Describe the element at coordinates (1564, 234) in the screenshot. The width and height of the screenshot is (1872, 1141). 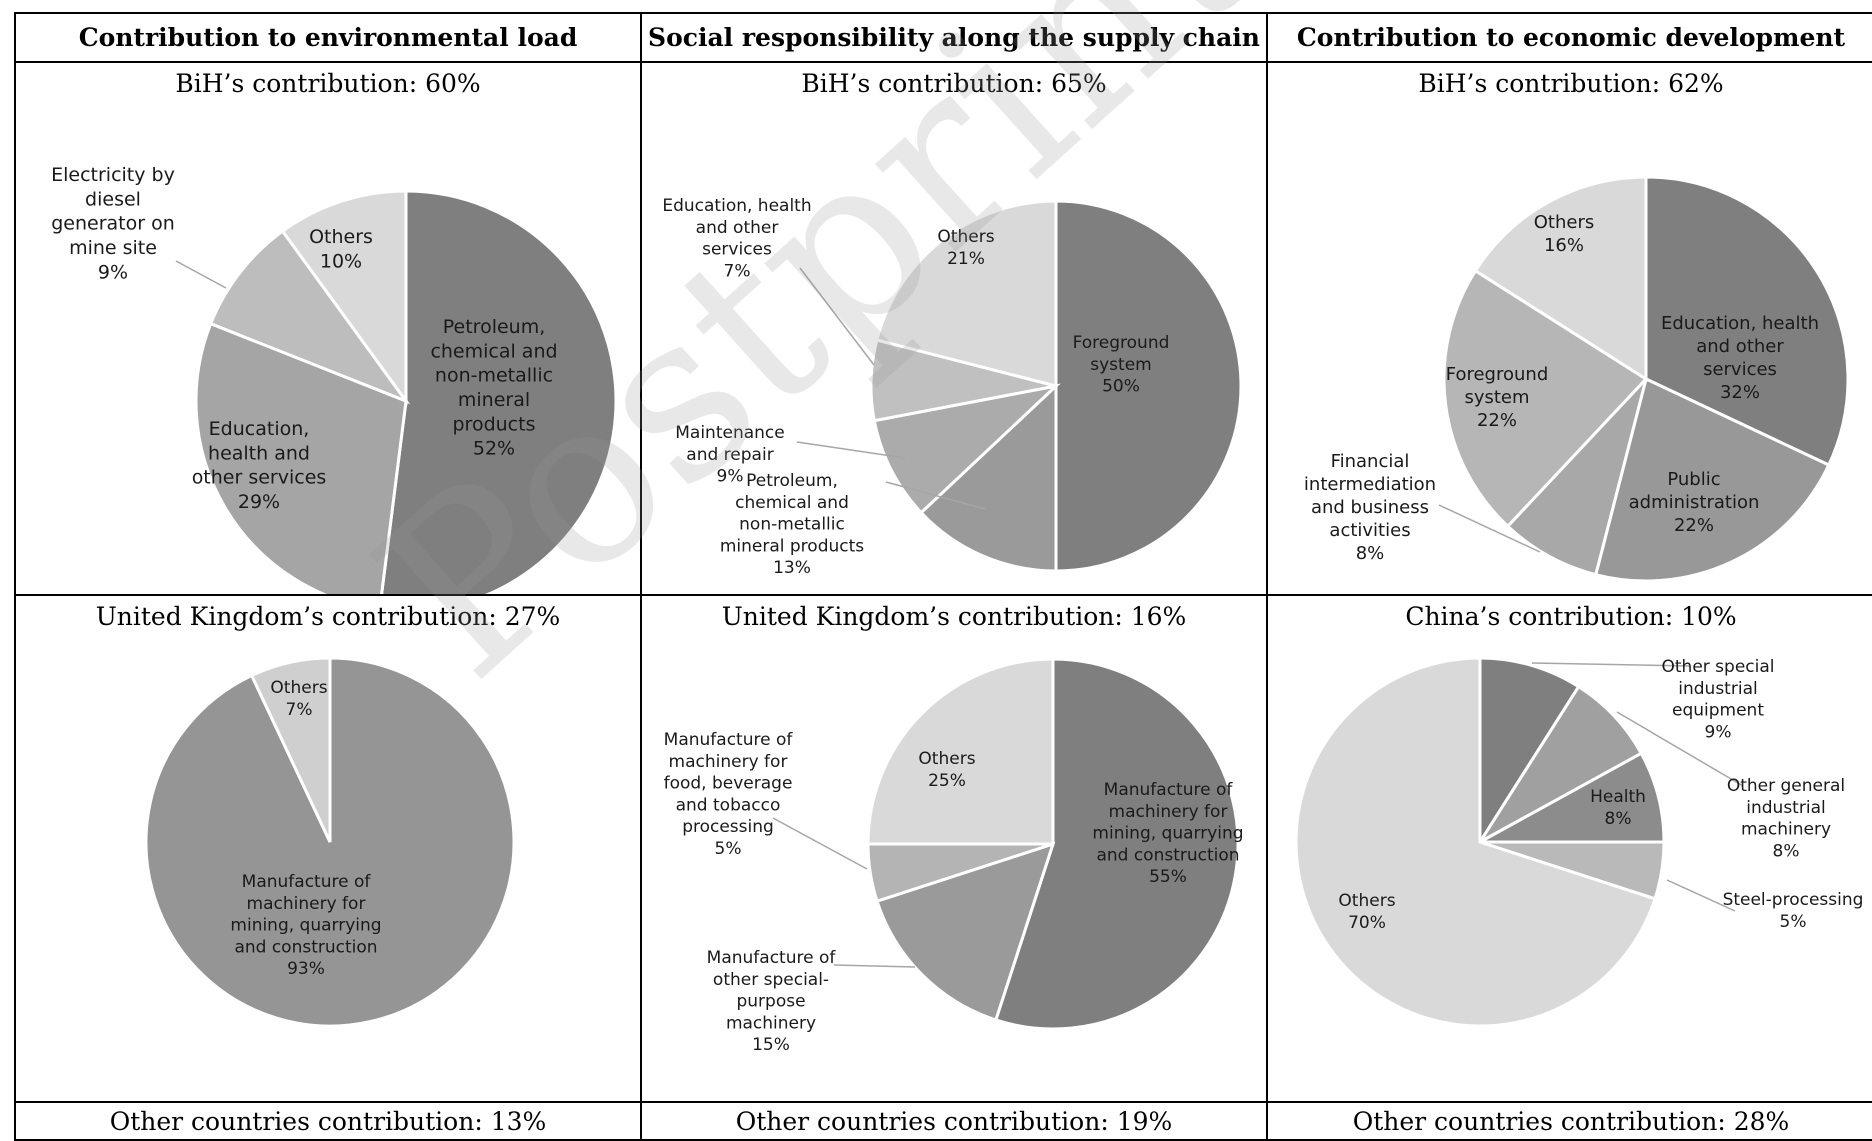
I see `slice-label: Others 16%` at that location.